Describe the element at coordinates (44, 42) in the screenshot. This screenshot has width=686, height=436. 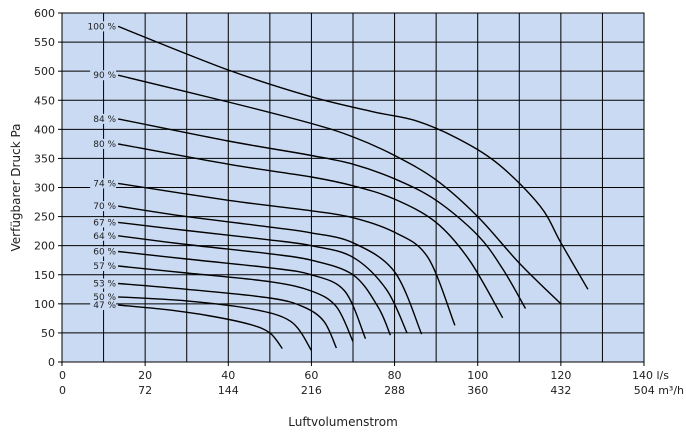
I see `y-tick-label: 550` at that location.